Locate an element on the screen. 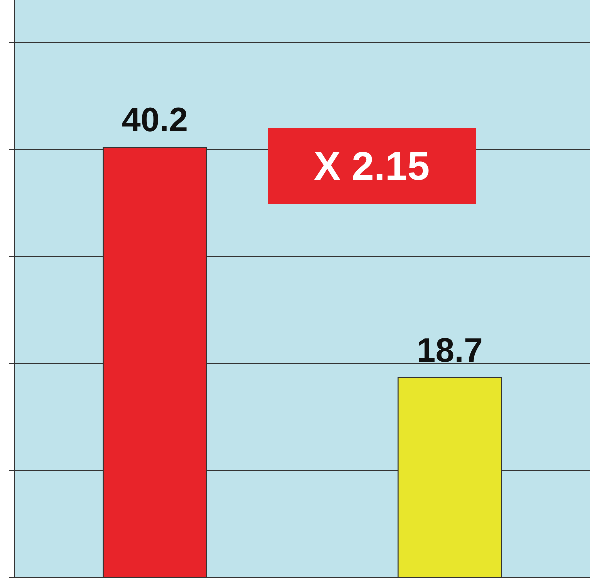  annotation: X 2.15 is located at coordinates (372, 167).